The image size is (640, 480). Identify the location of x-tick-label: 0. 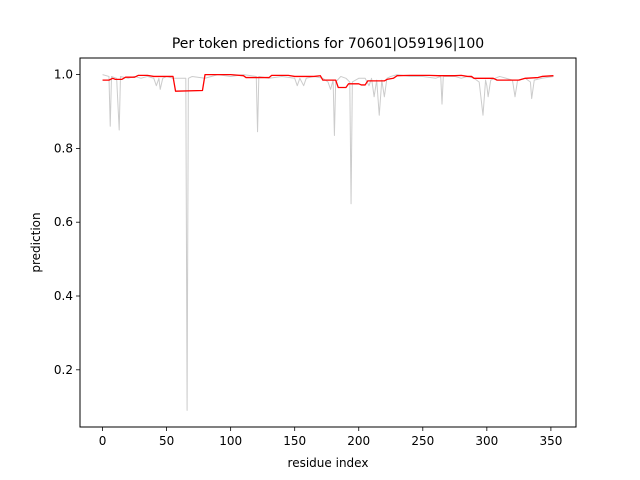
(103, 441).